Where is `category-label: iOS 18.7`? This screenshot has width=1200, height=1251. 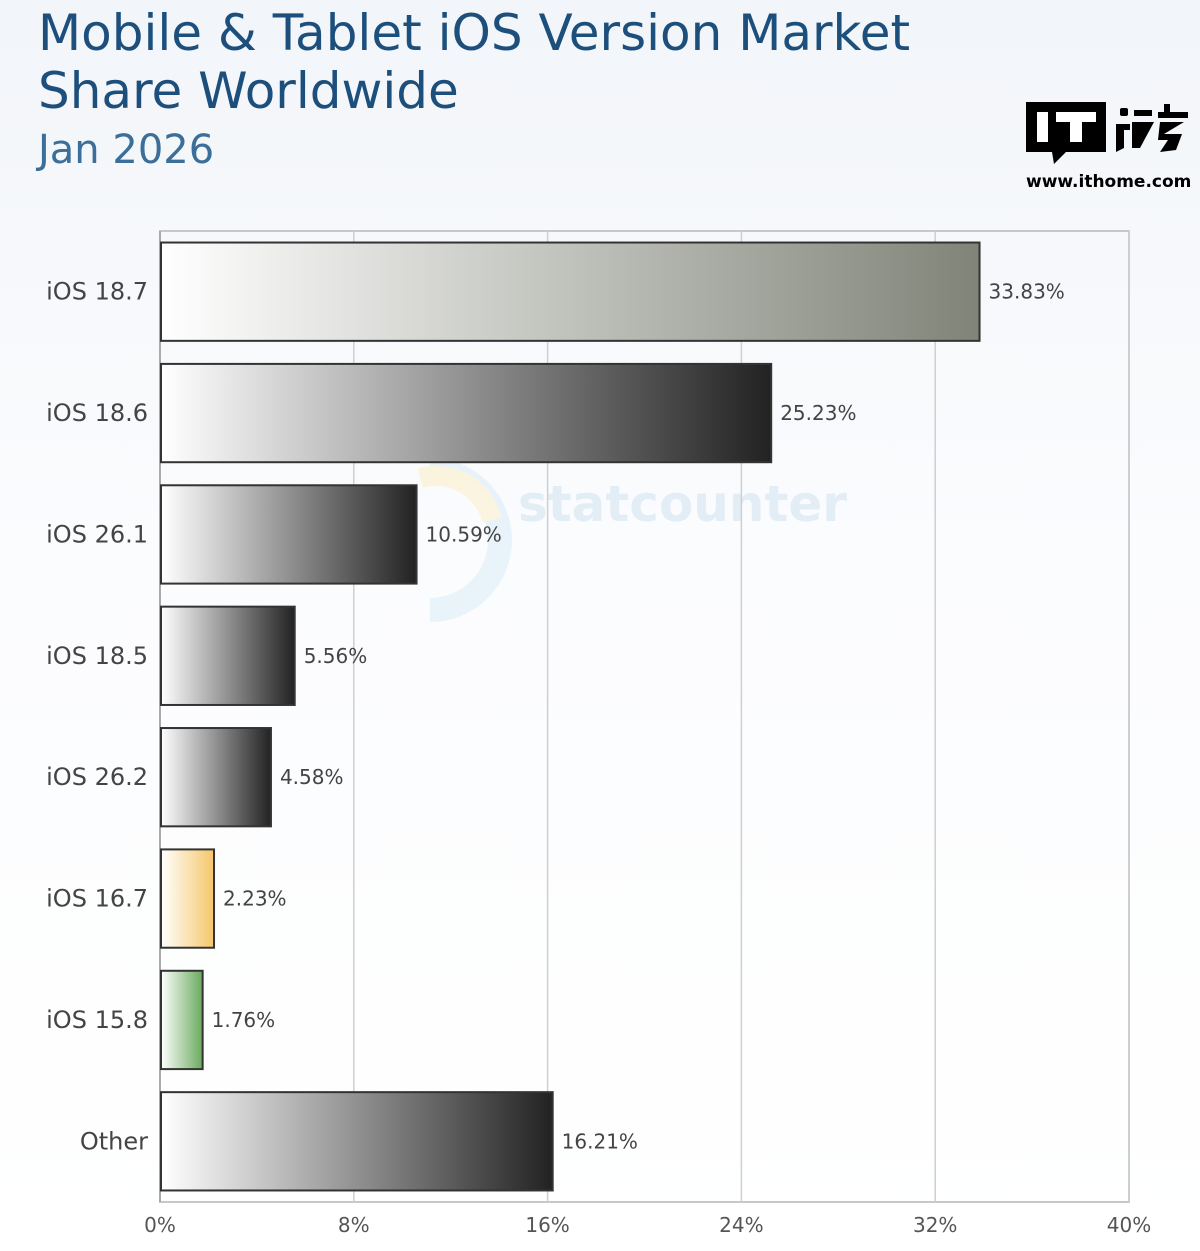
category-label: iOS 18.7 is located at coordinates (97, 292).